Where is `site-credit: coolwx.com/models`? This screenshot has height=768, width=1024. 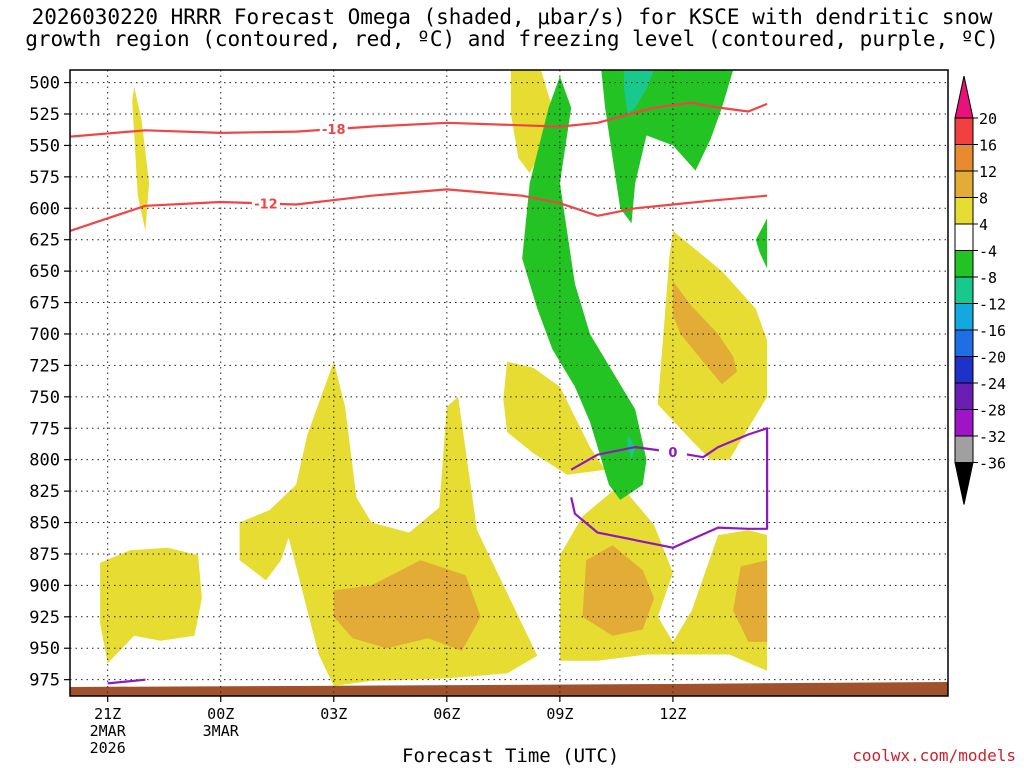 site-credit: coolwx.com/models is located at coordinates (934, 755).